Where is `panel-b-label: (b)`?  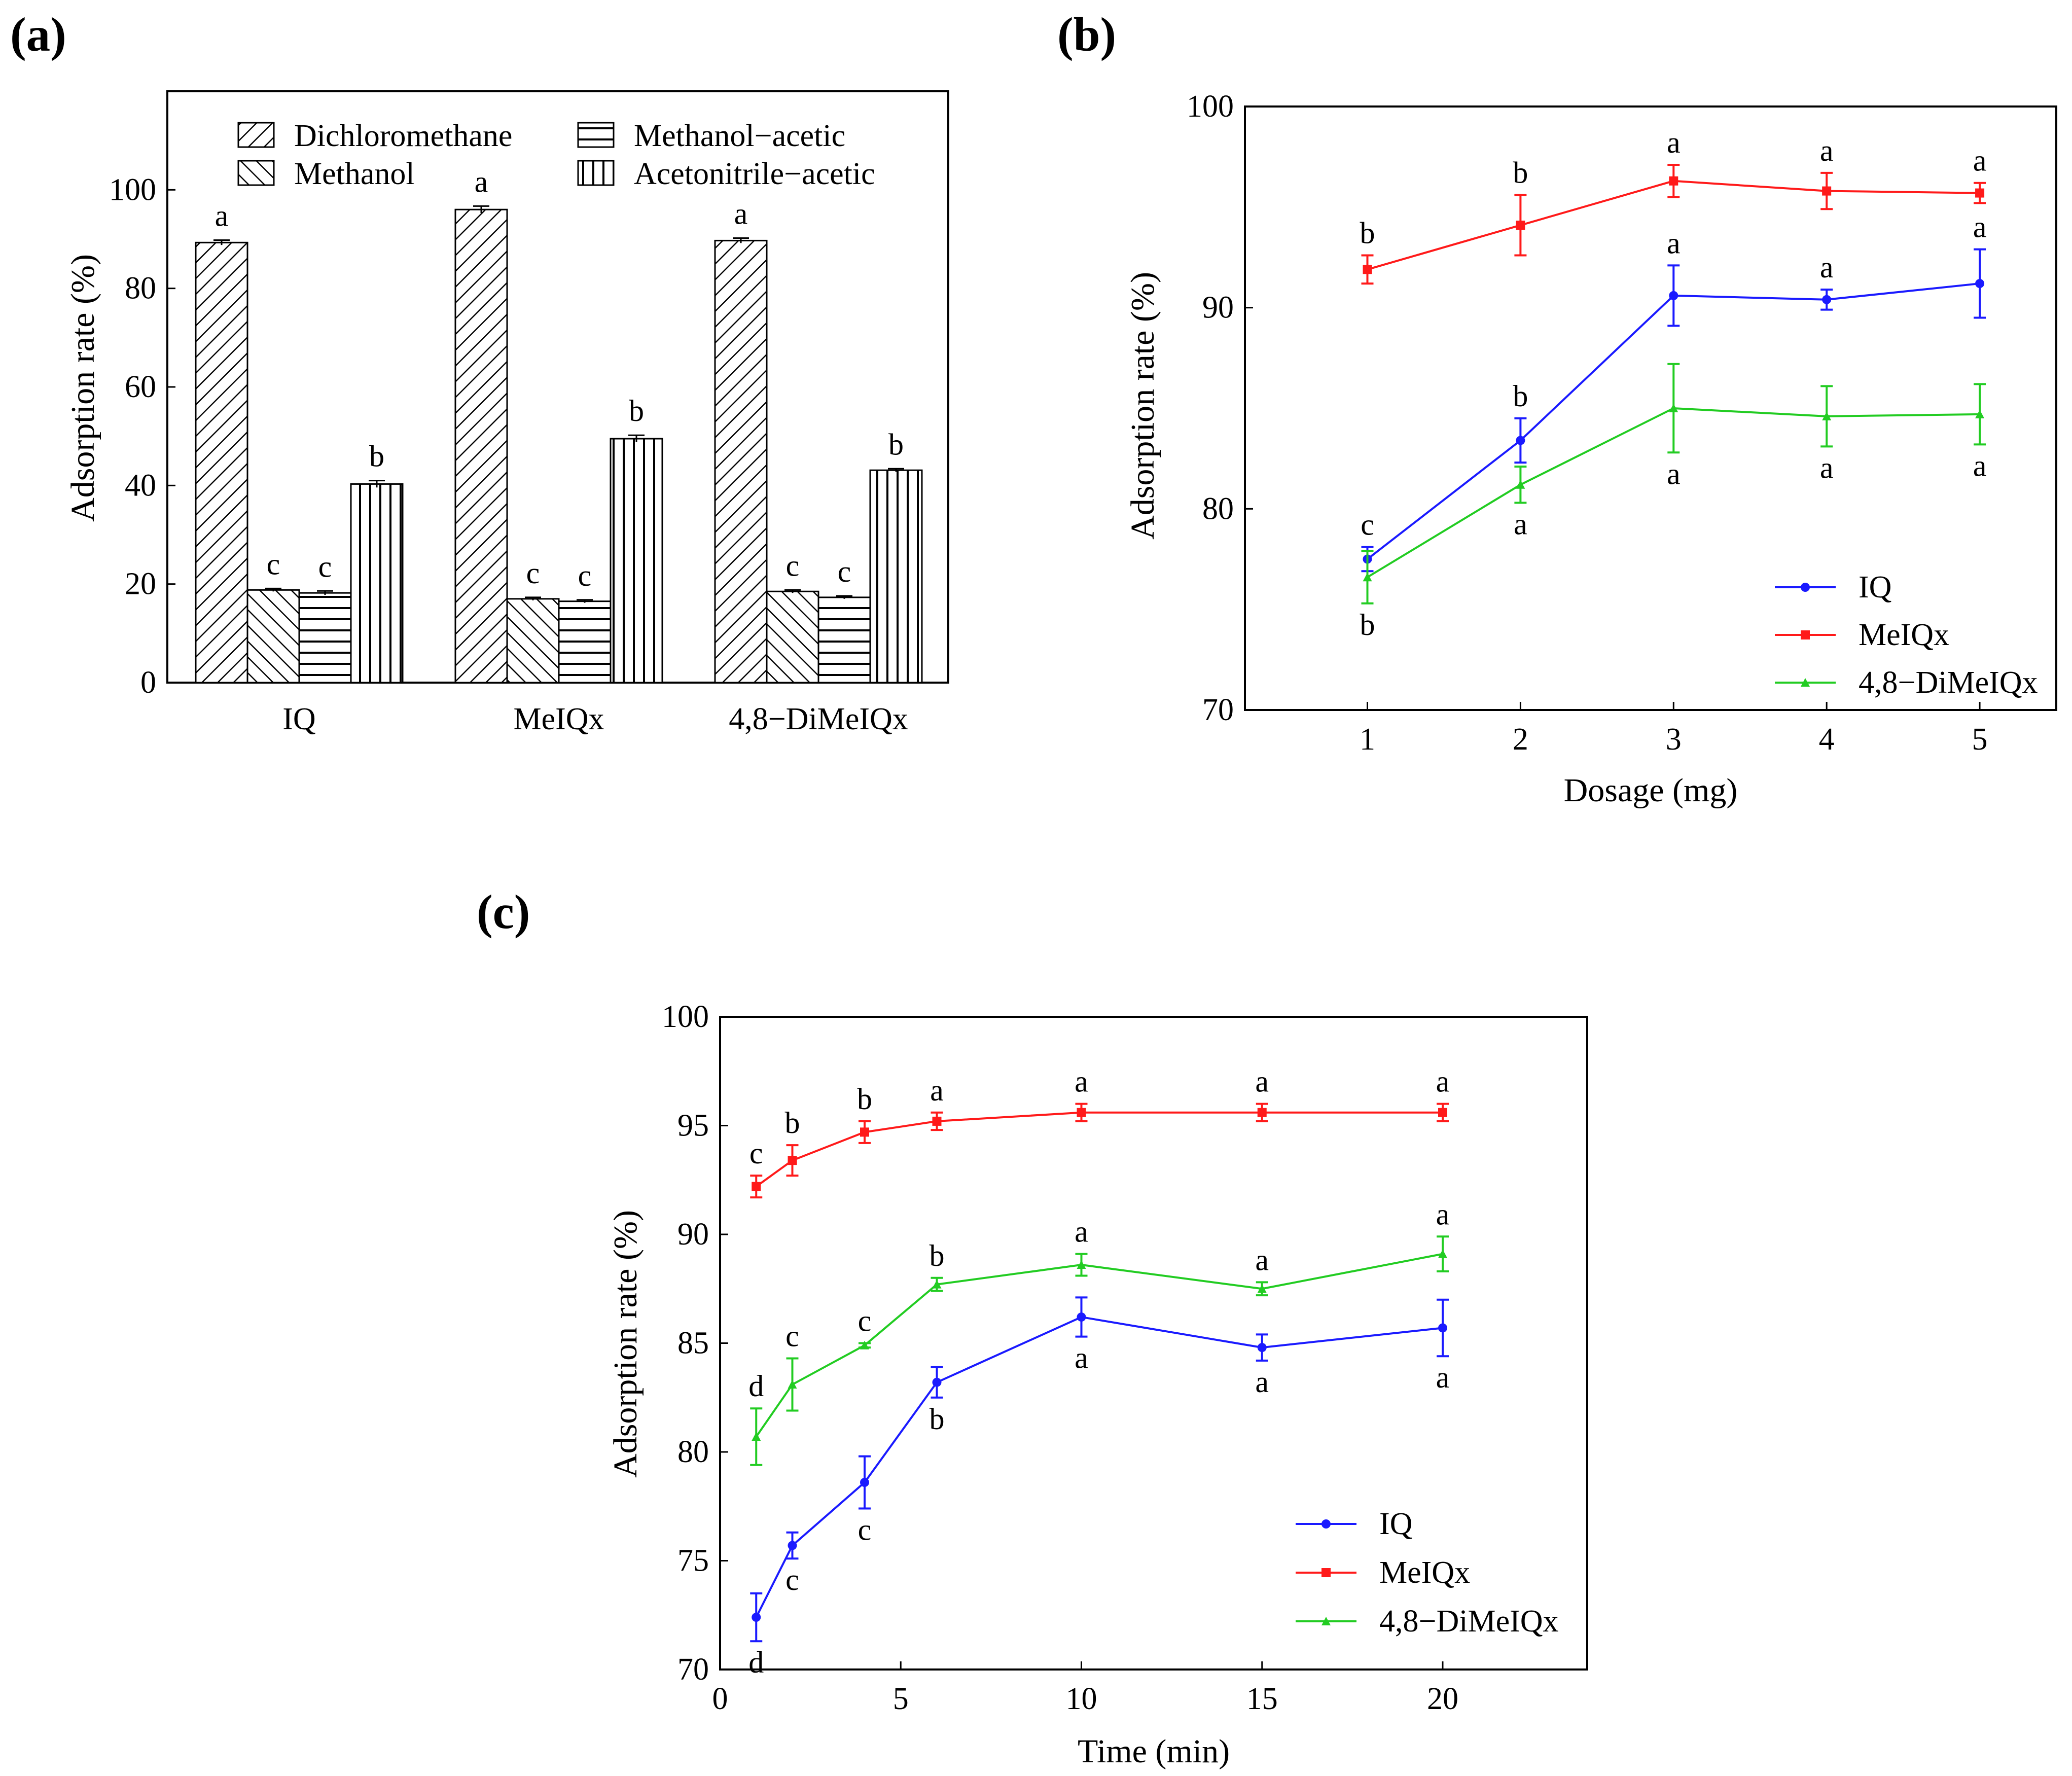 panel-b-label: (b) is located at coordinates (1086, 34).